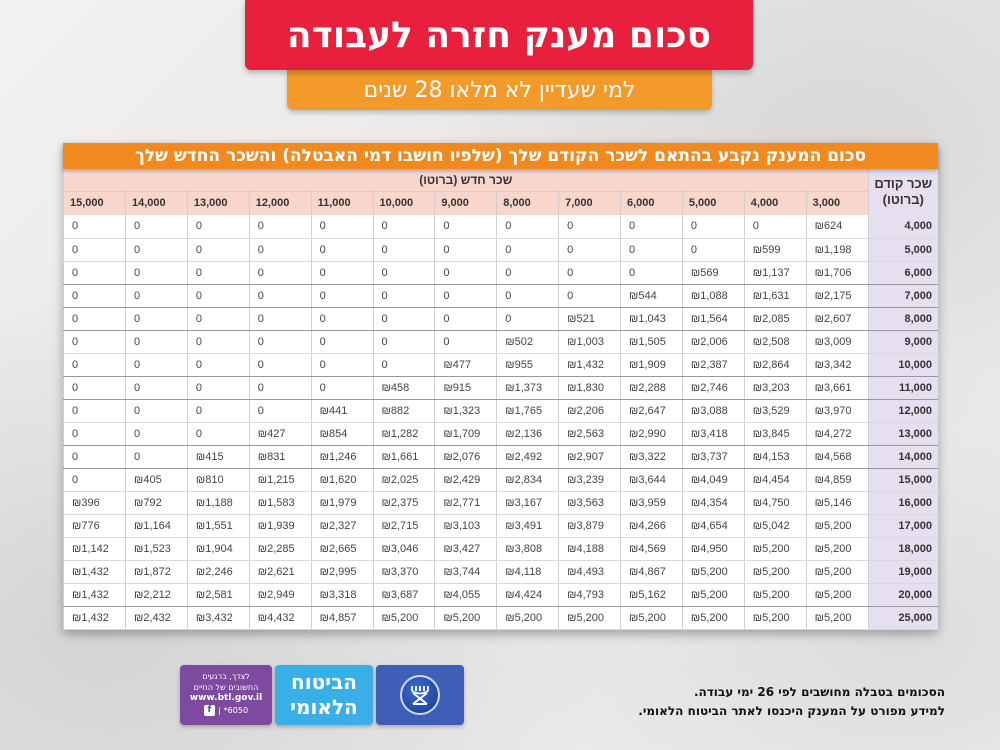  I want to click on facebook-icon: f, so click(209, 710).